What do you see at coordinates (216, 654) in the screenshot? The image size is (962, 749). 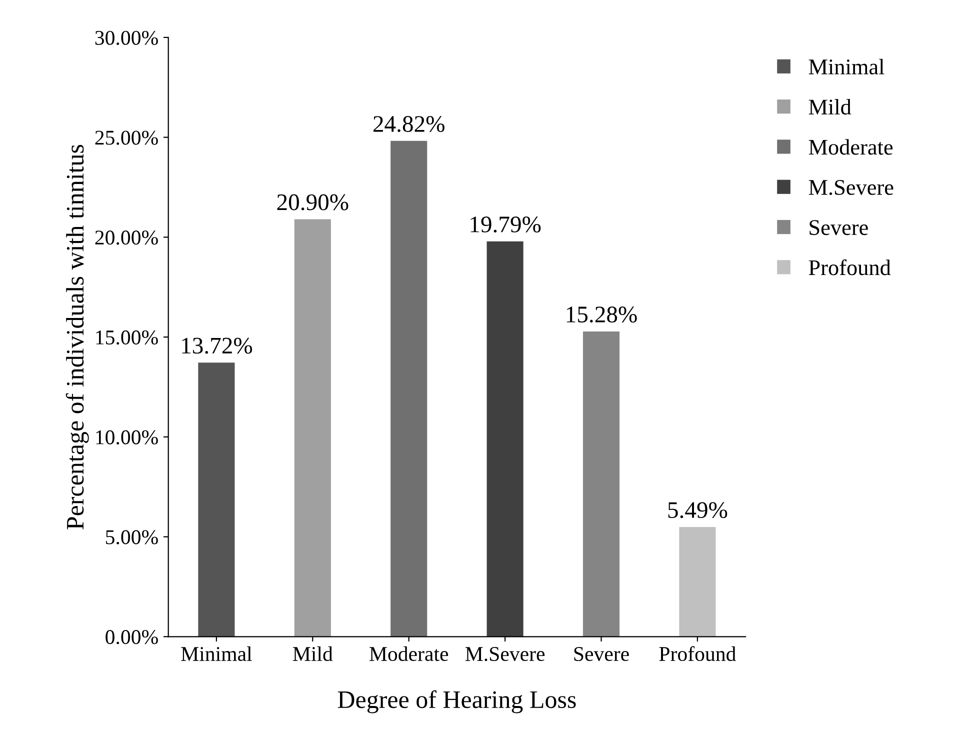 I see `x-tick-label: Minimal` at bounding box center [216, 654].